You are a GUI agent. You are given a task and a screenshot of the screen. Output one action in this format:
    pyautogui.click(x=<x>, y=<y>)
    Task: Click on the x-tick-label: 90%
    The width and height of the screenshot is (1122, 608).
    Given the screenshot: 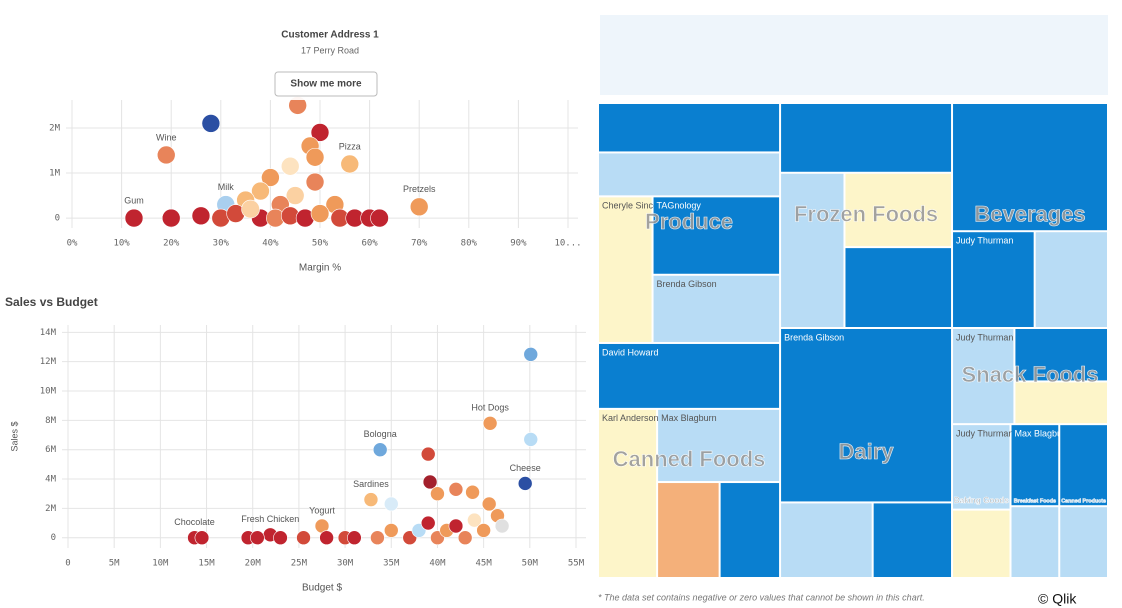 What is the action you would take?
    pyautogui.click(x=518, y=244)
    